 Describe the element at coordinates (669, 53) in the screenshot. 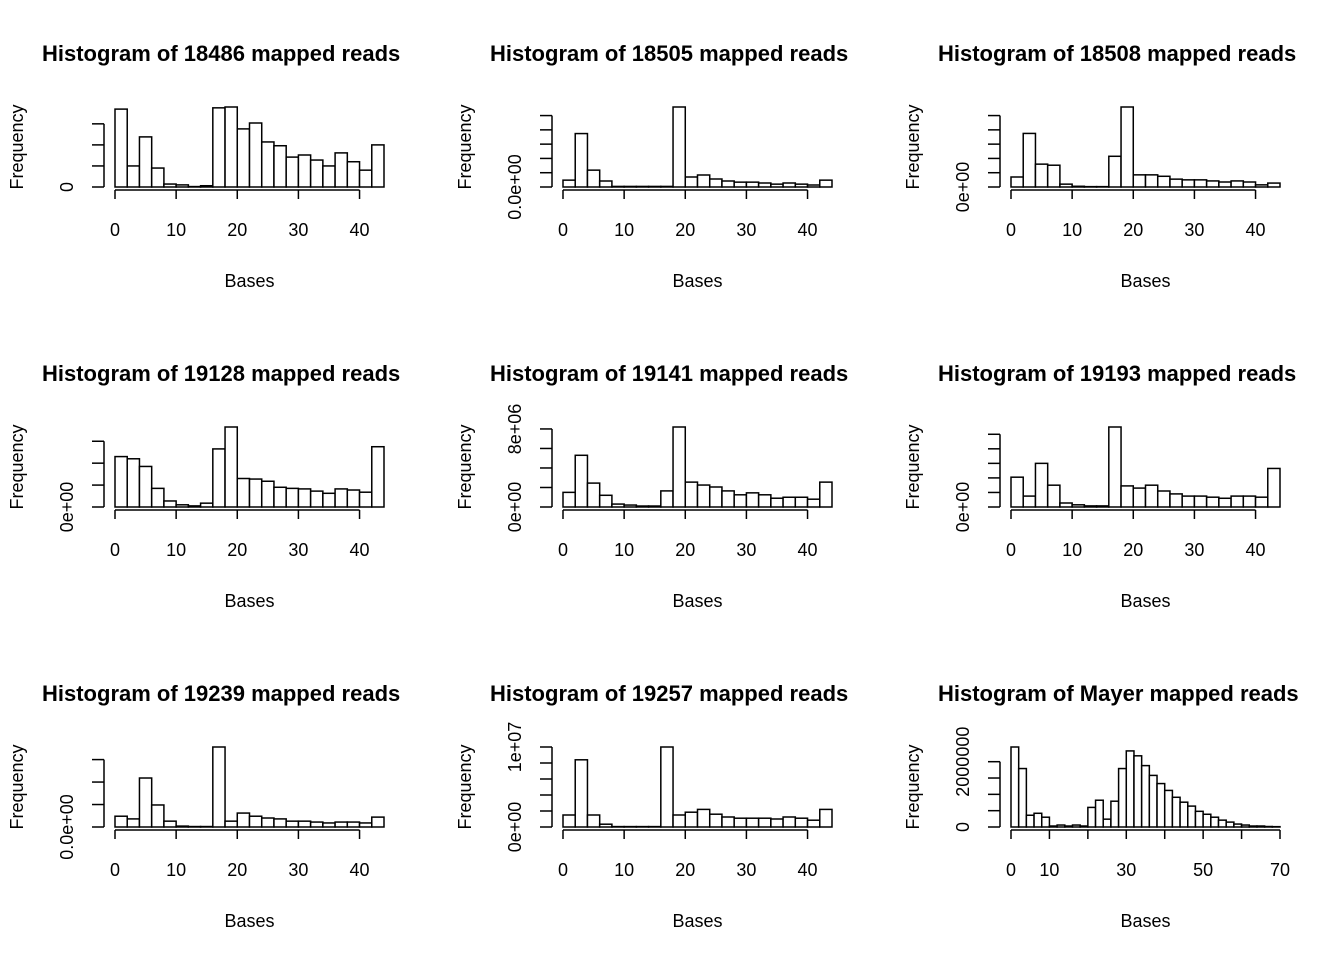

I see `chart-title: Histogram of 18505 mapped reads` at that location.